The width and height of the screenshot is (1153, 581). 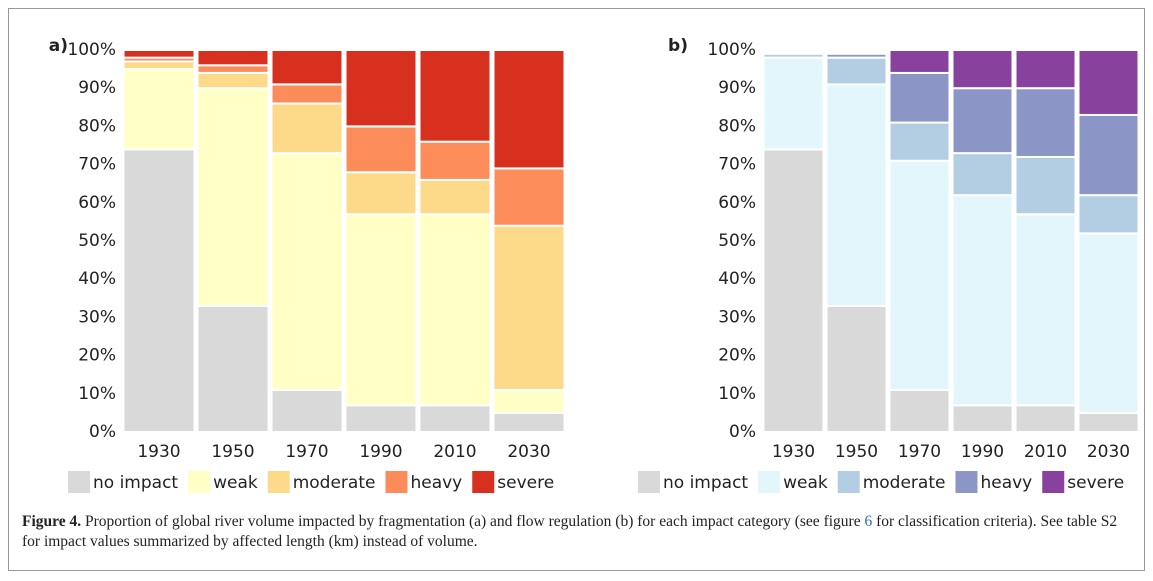 What do you see at coordinates (904, 483) in the screenshot?
I see `legend-label: moderate` at bounding box center [904, 483].